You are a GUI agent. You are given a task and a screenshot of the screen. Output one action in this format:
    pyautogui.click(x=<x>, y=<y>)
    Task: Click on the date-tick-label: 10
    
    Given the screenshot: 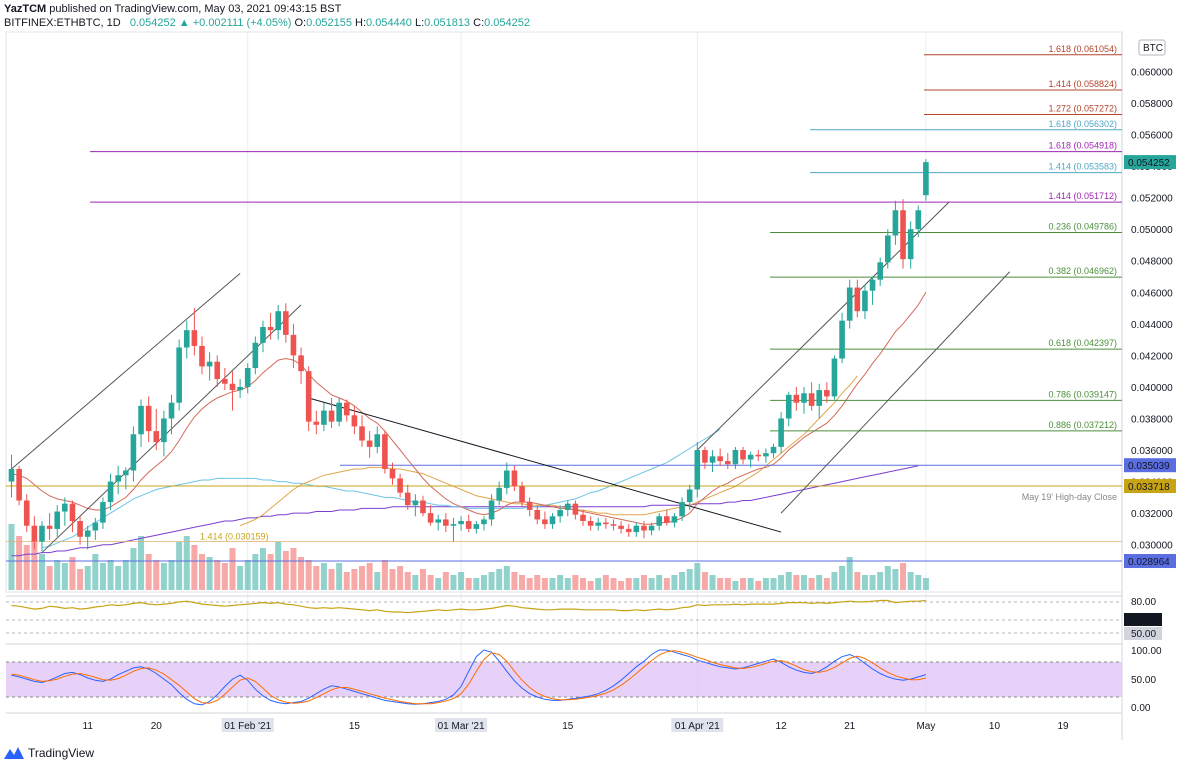 What is the action you would take?
    pyautogui.click(x=995, y=726)
    